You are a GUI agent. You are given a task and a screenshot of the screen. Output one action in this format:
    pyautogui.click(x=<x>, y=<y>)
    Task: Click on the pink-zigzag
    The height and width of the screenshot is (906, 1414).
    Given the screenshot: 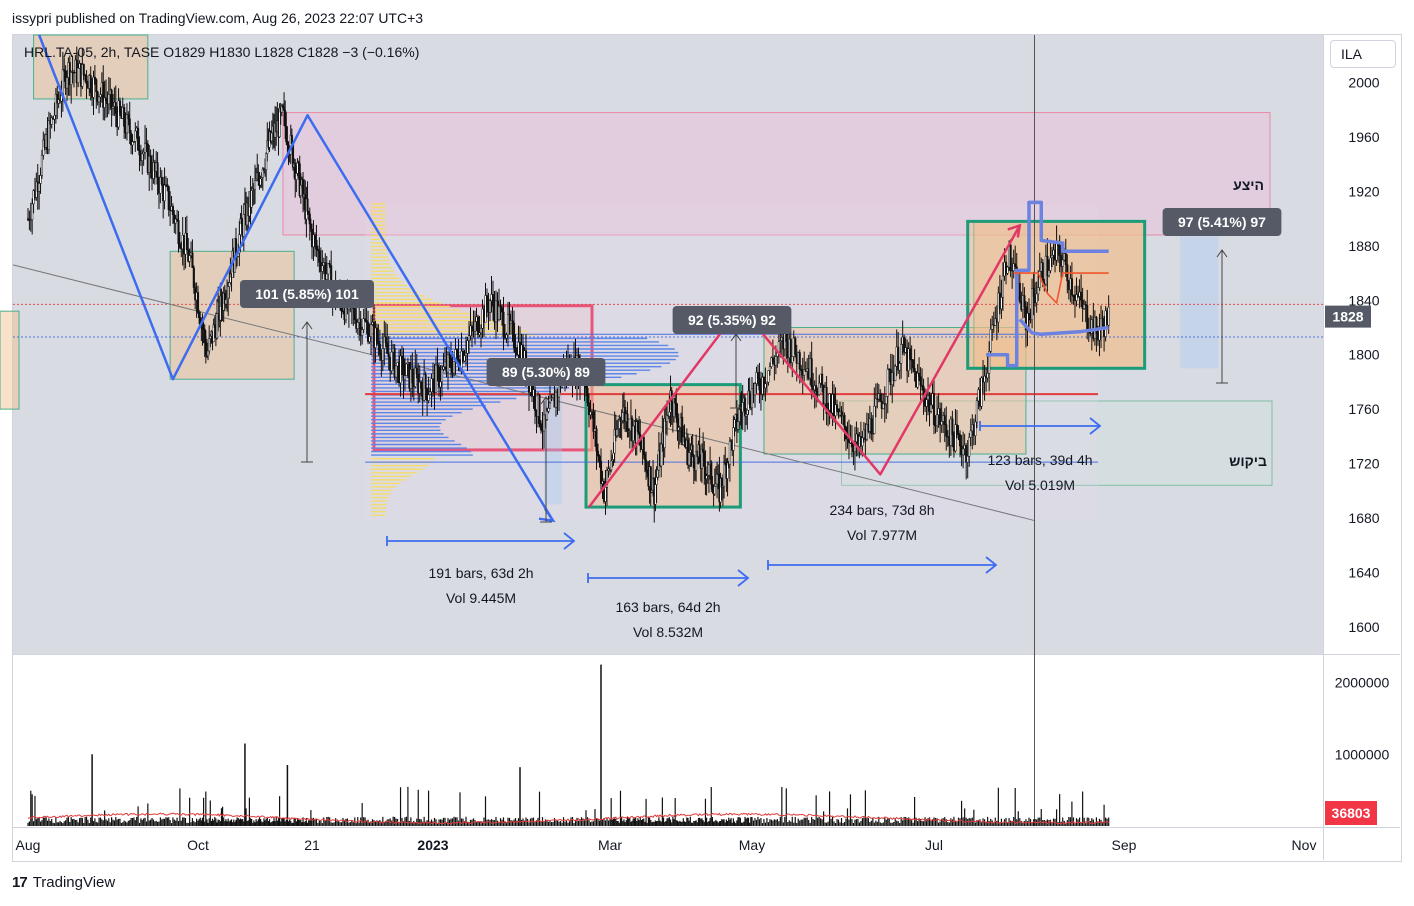 What is the action you would take?
    pyautogui.click(x=804, y=366)
    